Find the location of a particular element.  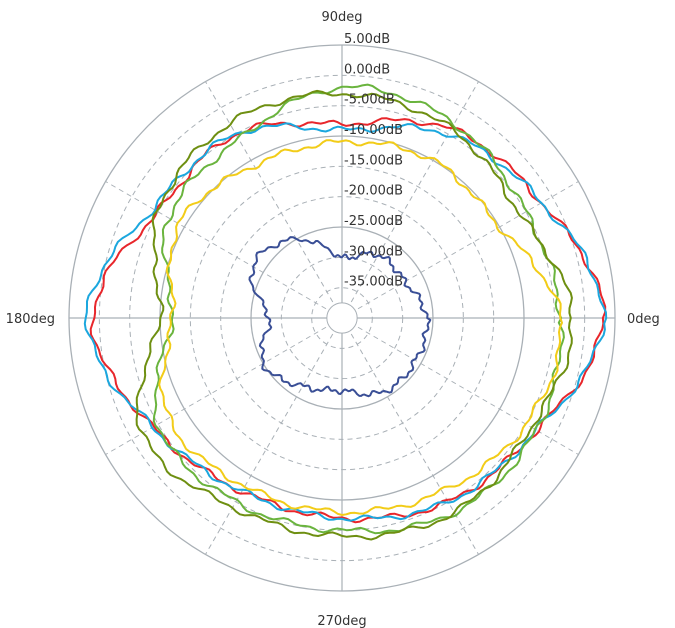

angle-label: 0deg is located at coordinates (643, 319).